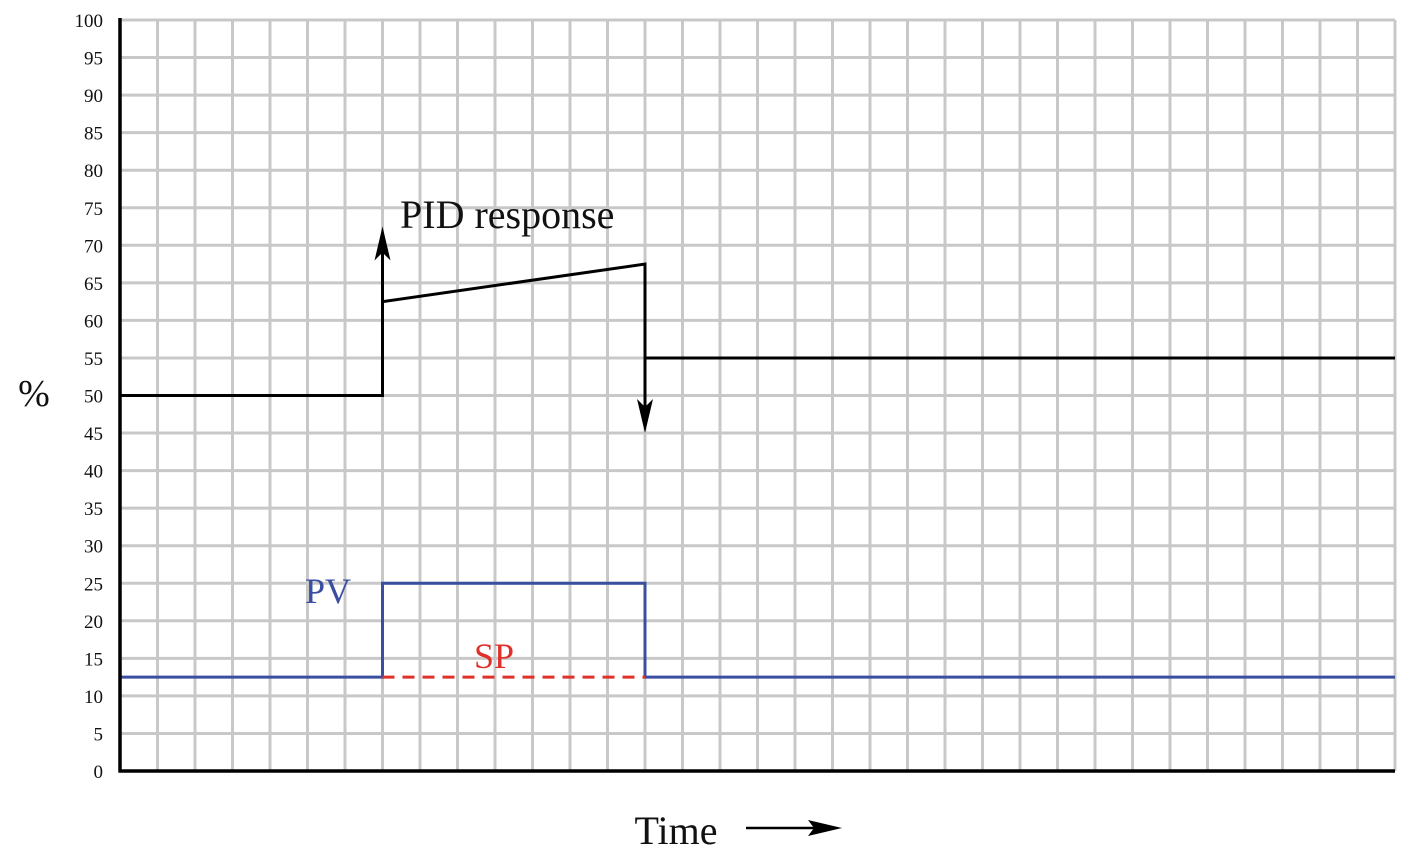 Image resolution: width=1408 pixels, height=863 pixels. I want to click on y-tick-label: 90, so click(93, 96).